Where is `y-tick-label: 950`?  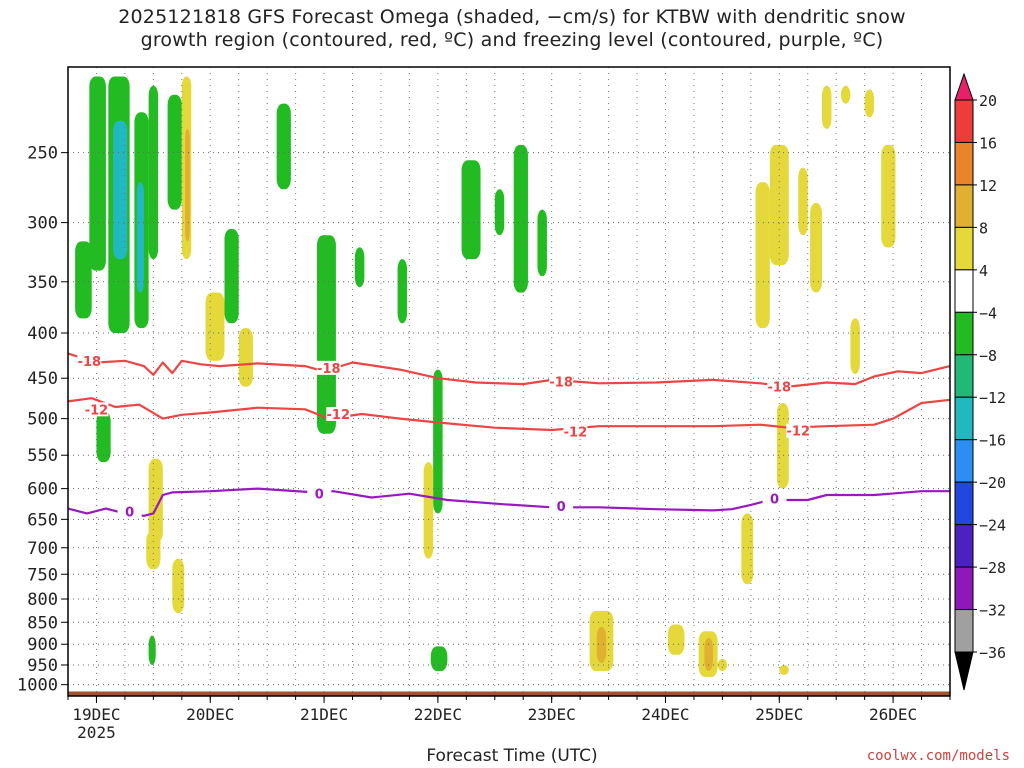 y-tick-label: 950 is located at coordinates (42, 666).